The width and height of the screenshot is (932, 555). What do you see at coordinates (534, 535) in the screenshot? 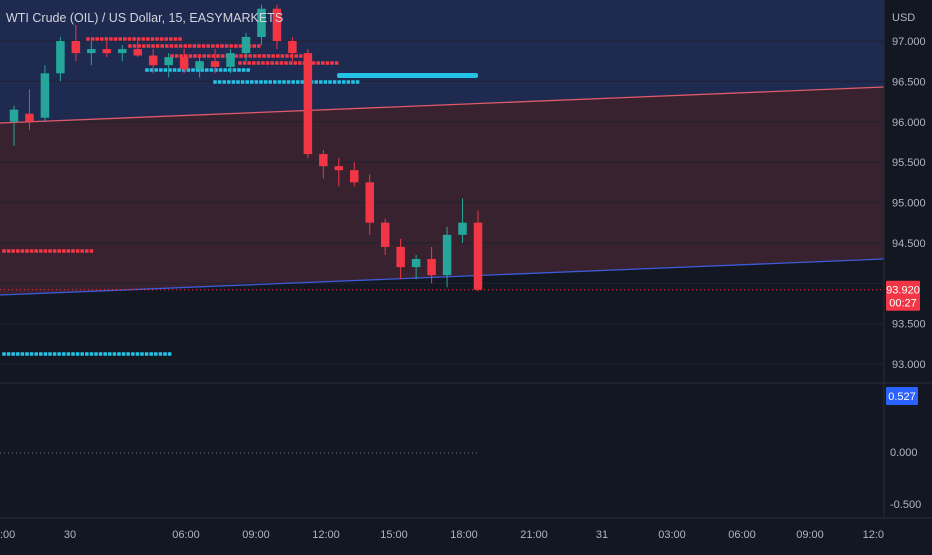
I see `time-axis-tick: 21:00` at bounding box center [534, 535].